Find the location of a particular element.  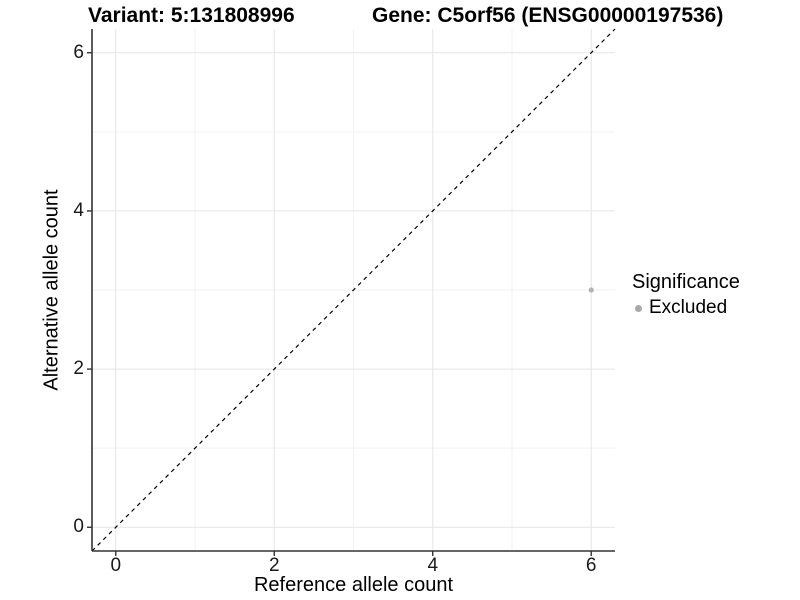

gene-title: Gene: C5orf56 (ENSG00000197536) is located at coordinates (548, 15).